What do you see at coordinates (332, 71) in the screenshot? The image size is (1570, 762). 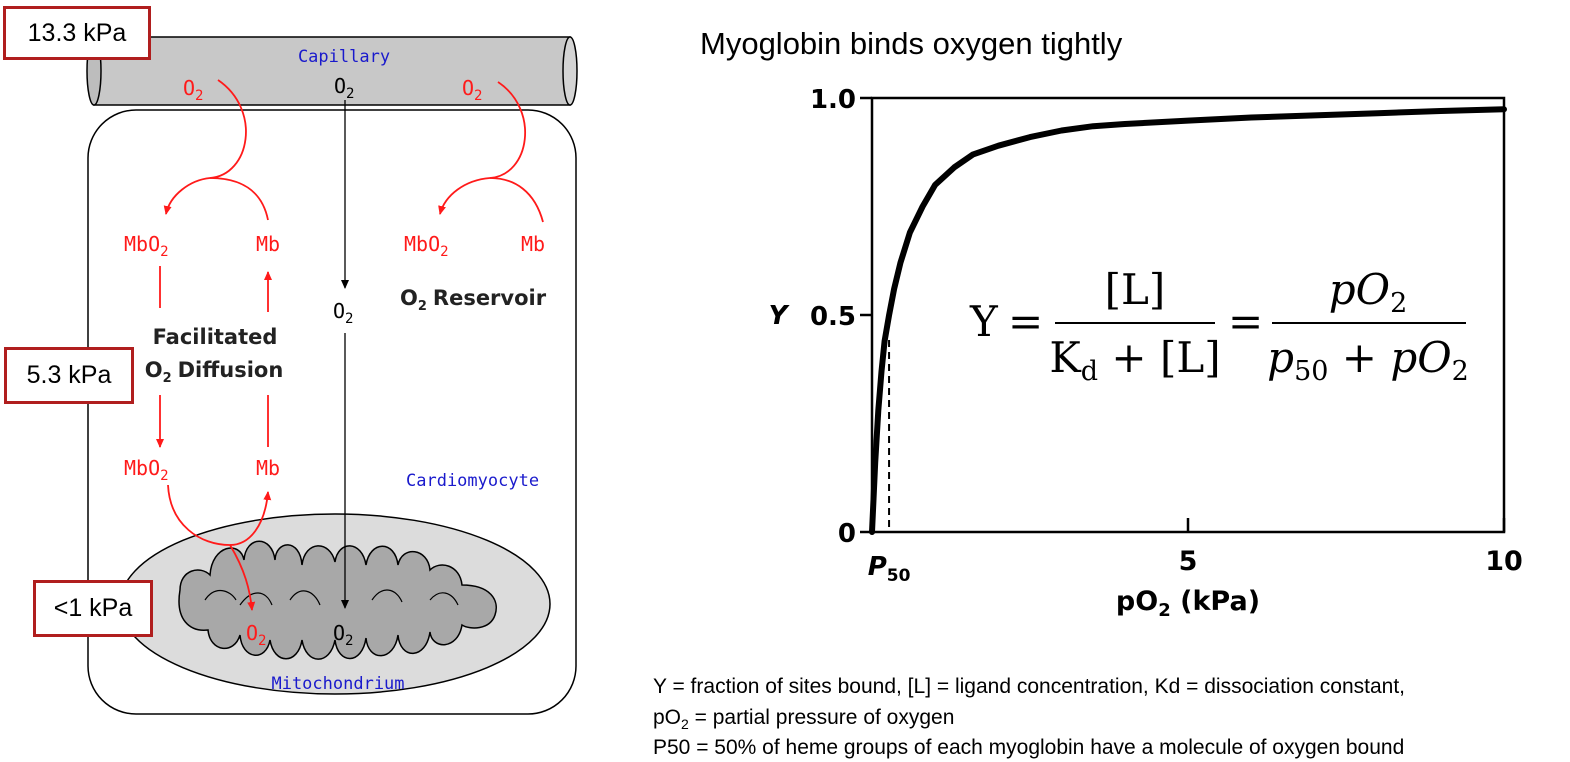 I see `capillary-tube` at bounding box center [332, 71].